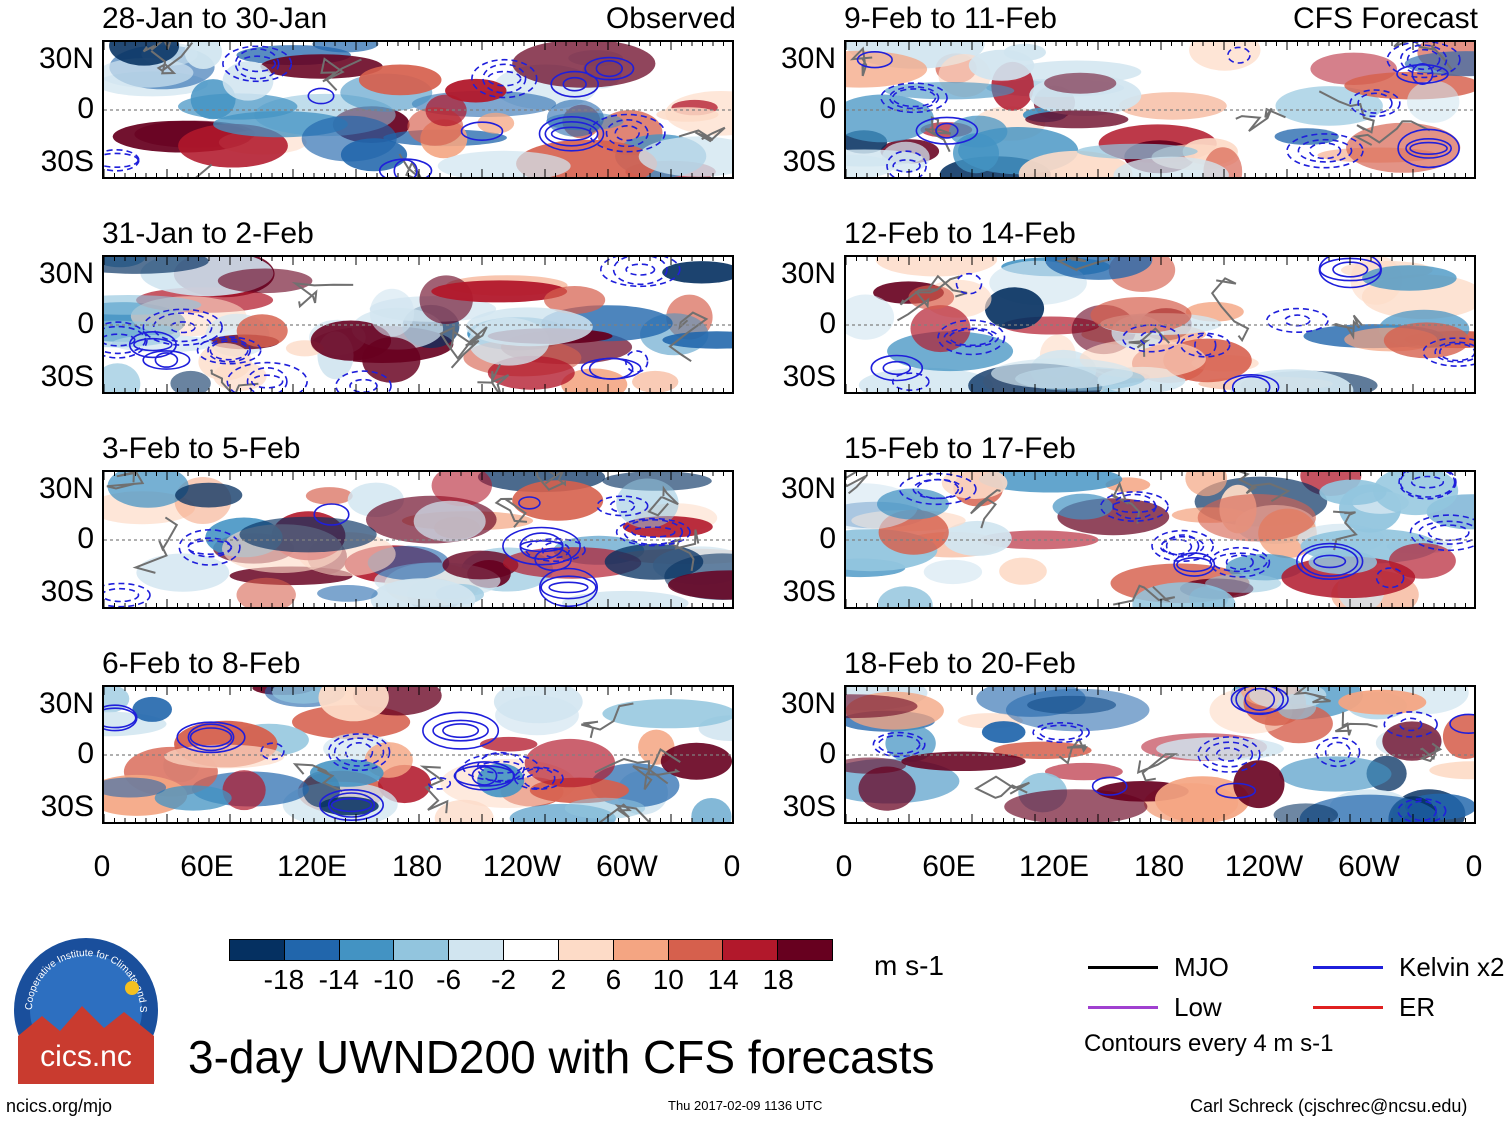 This screenshot has height=1121, width=1510. What do you see at coordinates (960, 448) in the screenshot?
I see `panel-title: 15-Feb to 17-Feb` at bounding box center [960, 448].